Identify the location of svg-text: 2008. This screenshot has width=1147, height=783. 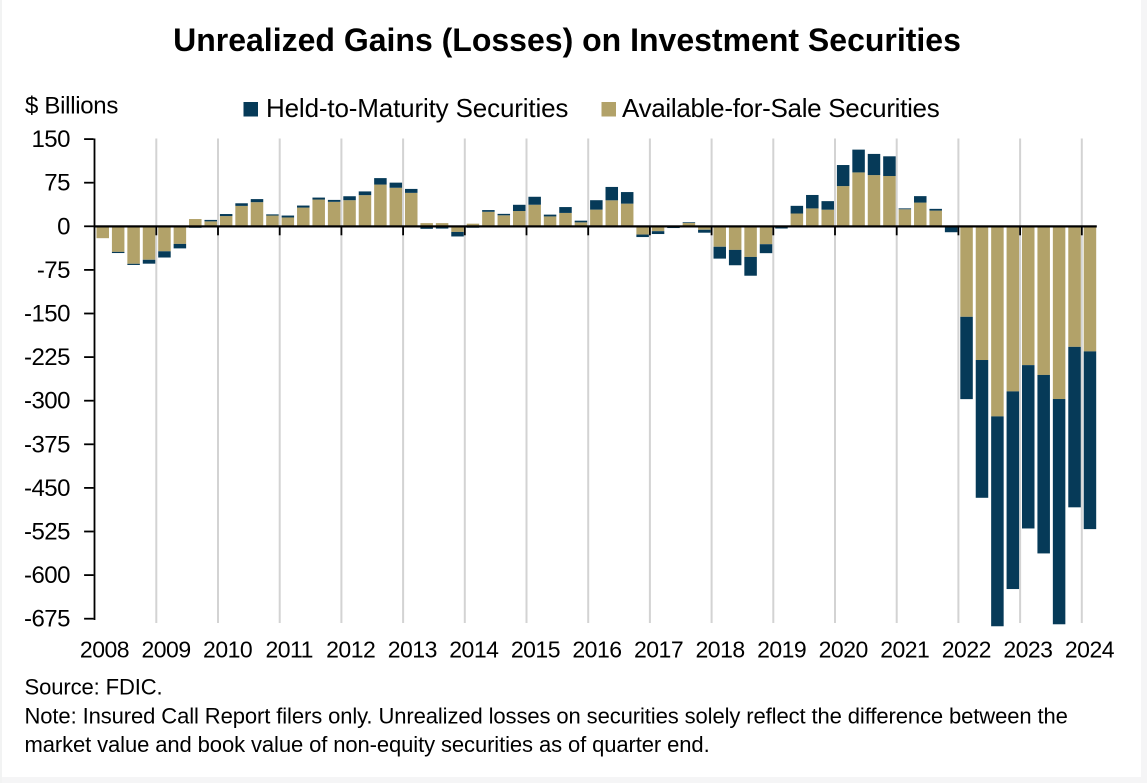
(104, 650).